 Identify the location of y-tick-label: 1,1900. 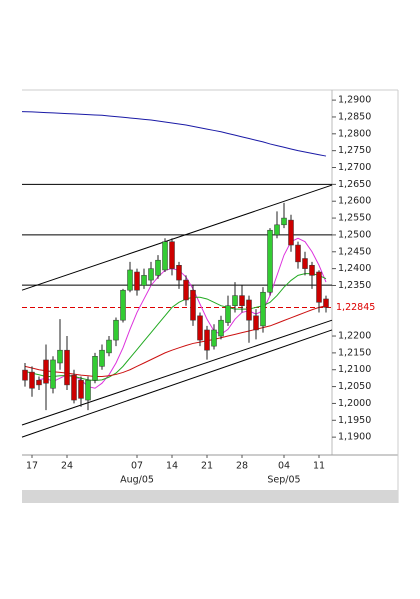
(354, 437).